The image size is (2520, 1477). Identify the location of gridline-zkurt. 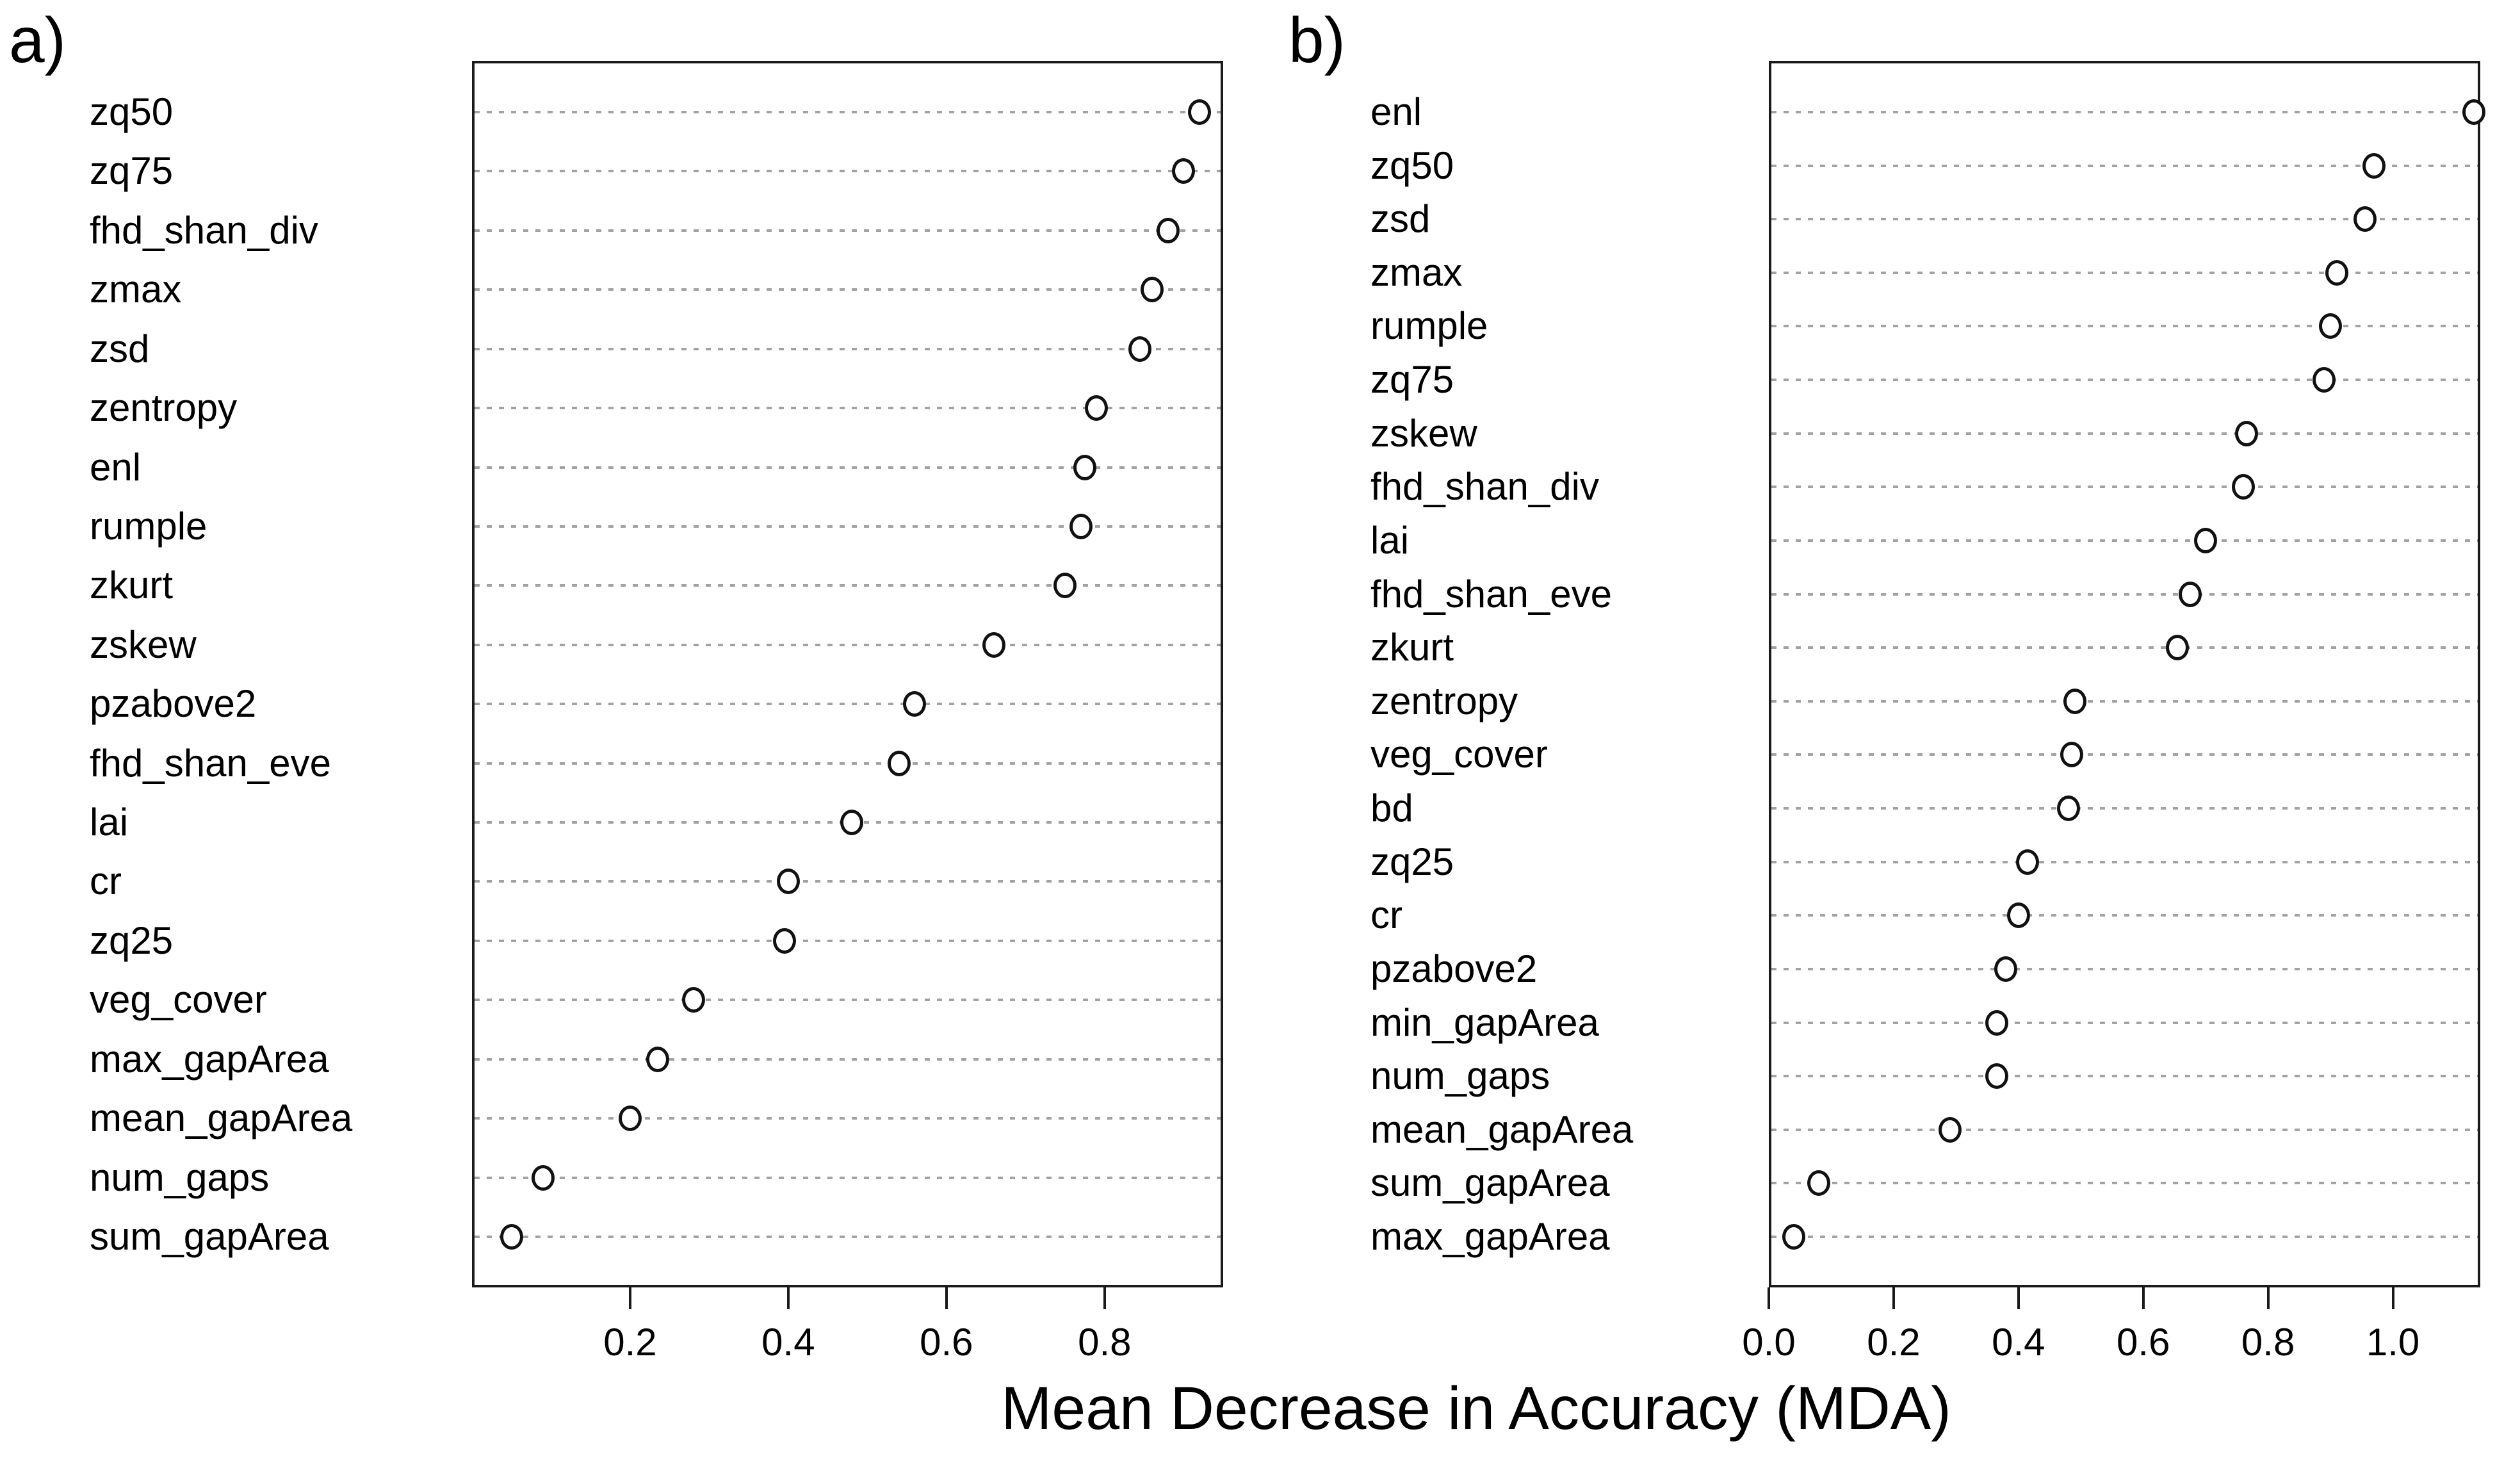
(848, 585).